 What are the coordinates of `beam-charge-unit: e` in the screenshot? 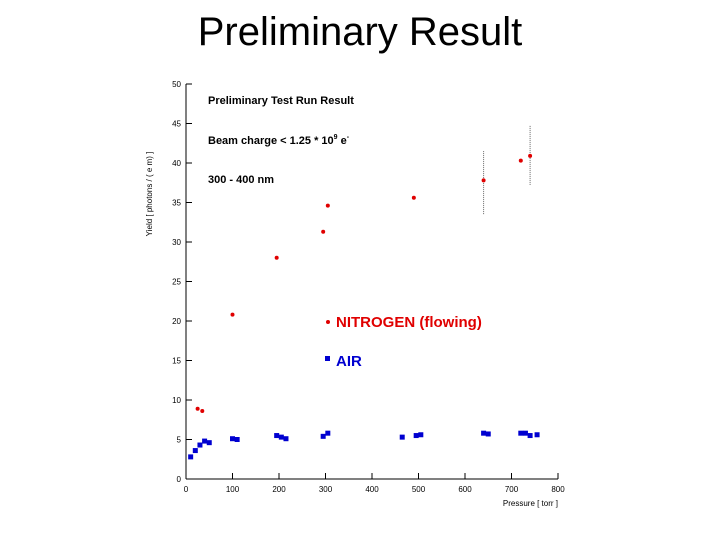 It's located at (342, 141).